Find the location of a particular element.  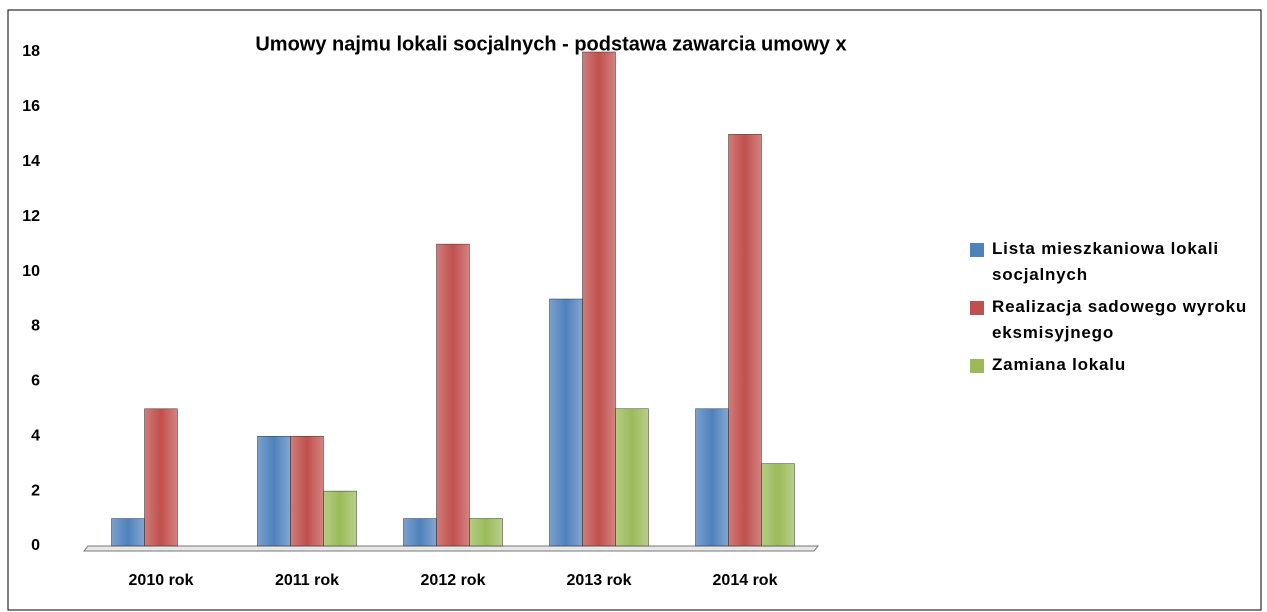

x-tick-label: 2010 rok is located at coordinates (161, 580).